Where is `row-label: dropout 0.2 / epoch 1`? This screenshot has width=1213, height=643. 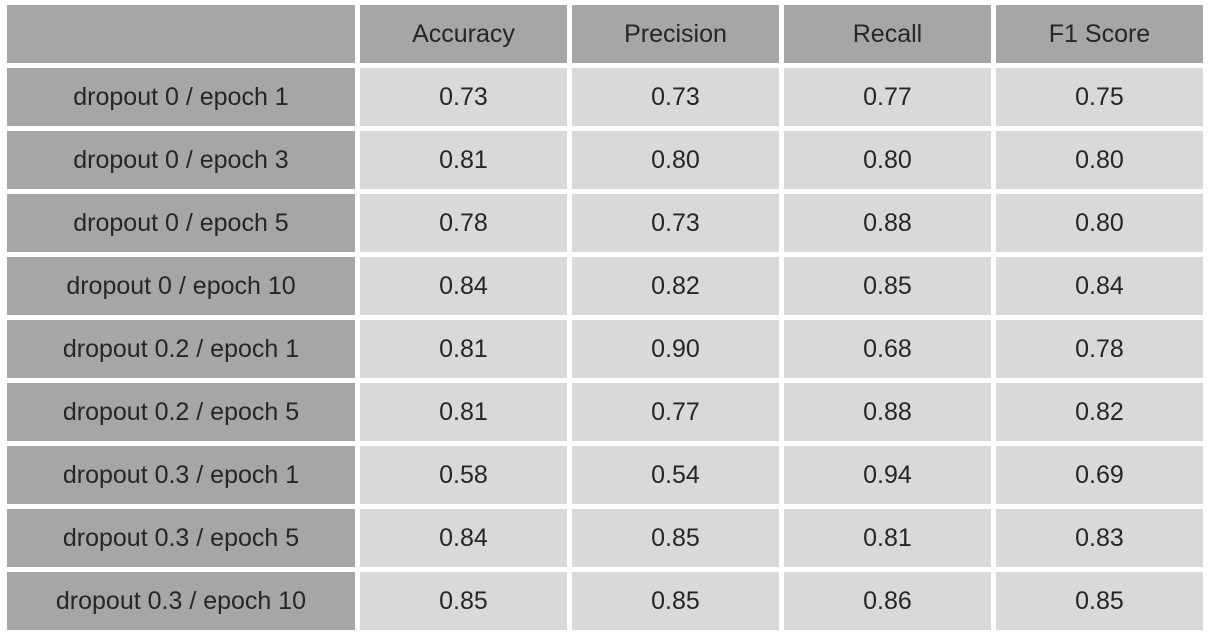
row-label: dropout 0.2 / epoch 1 is located at coordinates (181, 349).